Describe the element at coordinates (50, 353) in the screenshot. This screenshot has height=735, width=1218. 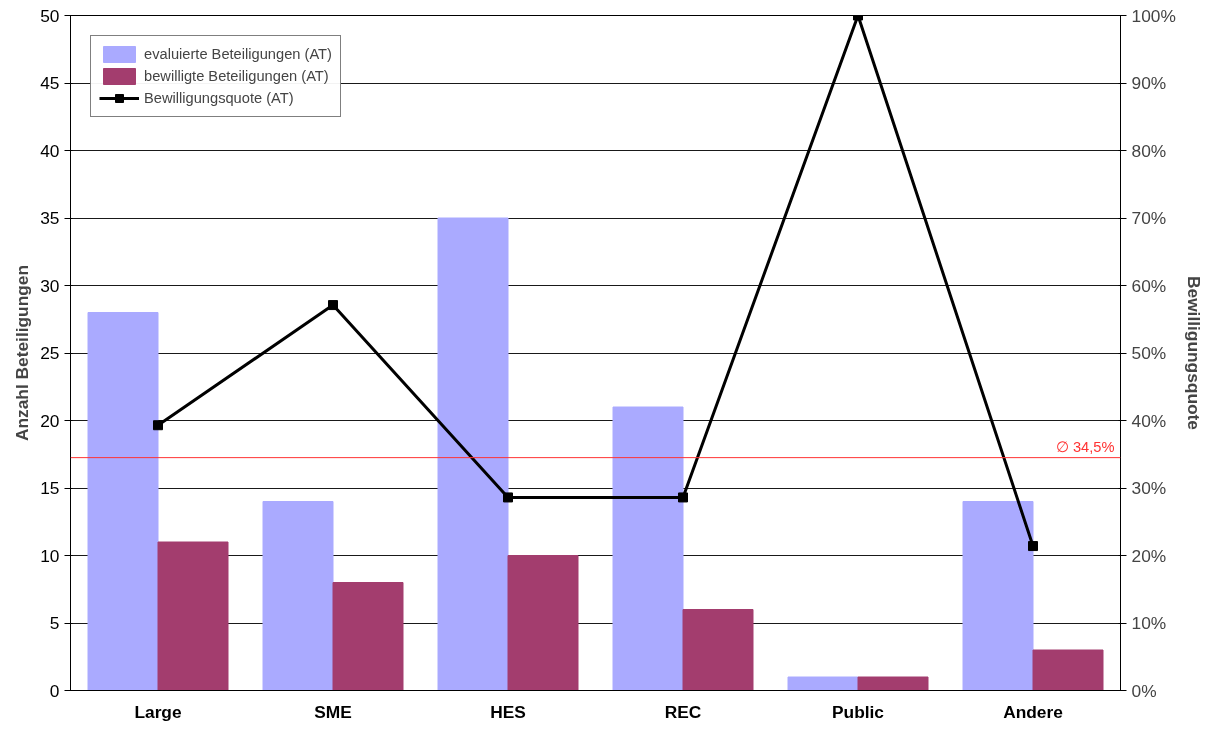
I see `y-tick-label: 25` at that location.